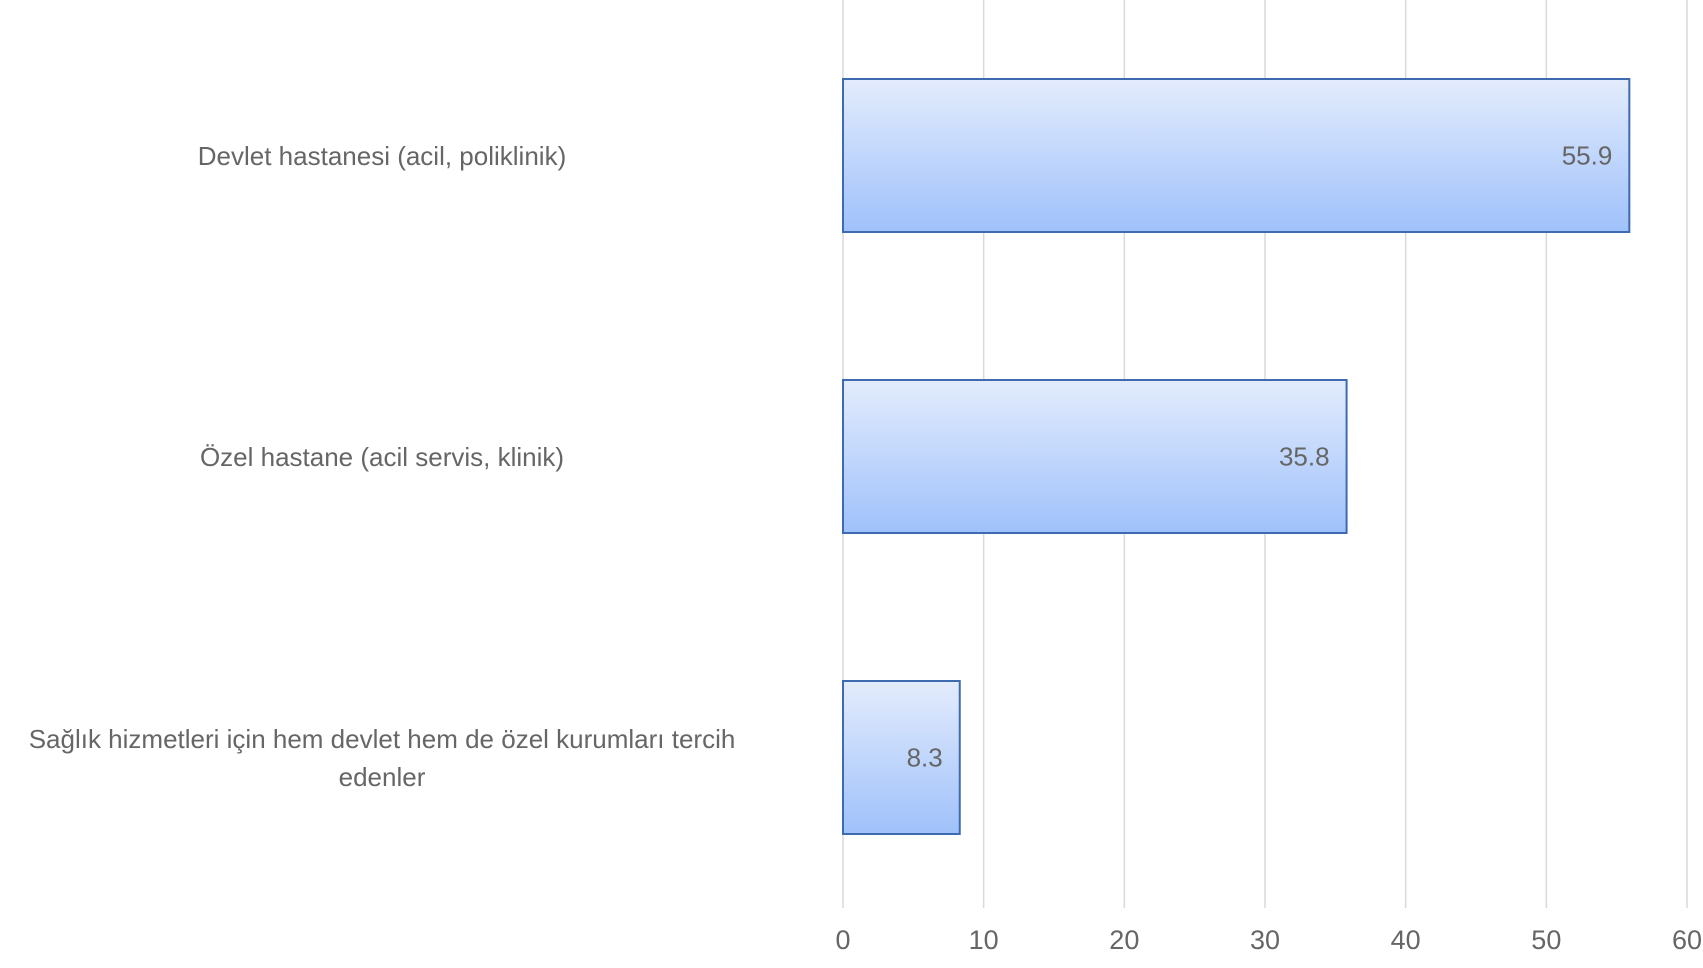 This screenshot has height=968, width=1703. I want to click on x-tick-label: 60, so click(1687, 940).